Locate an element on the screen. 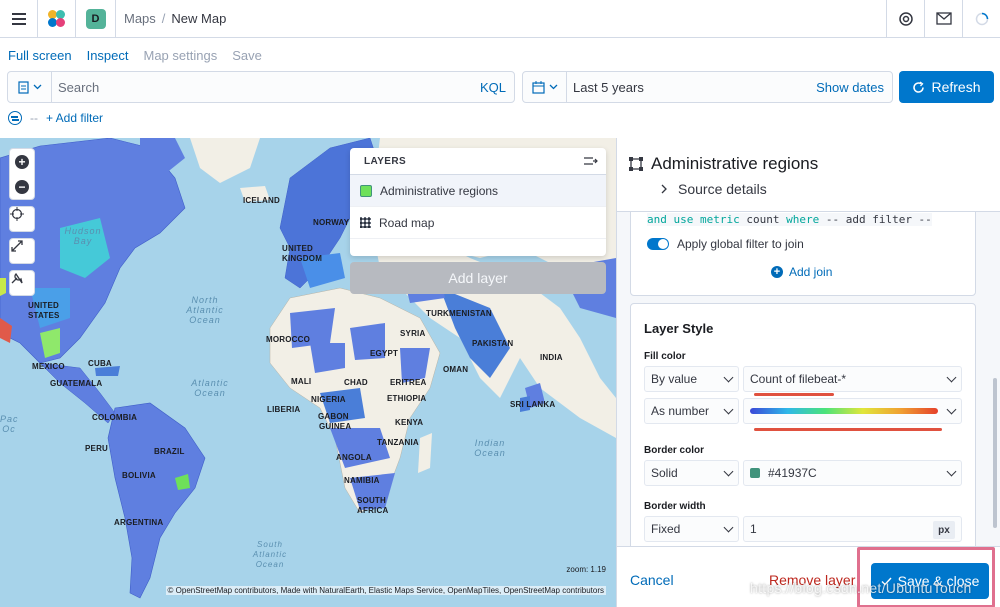  panel-footer: Cancel Remove layer Save & close is located at coordinates (808, 576).